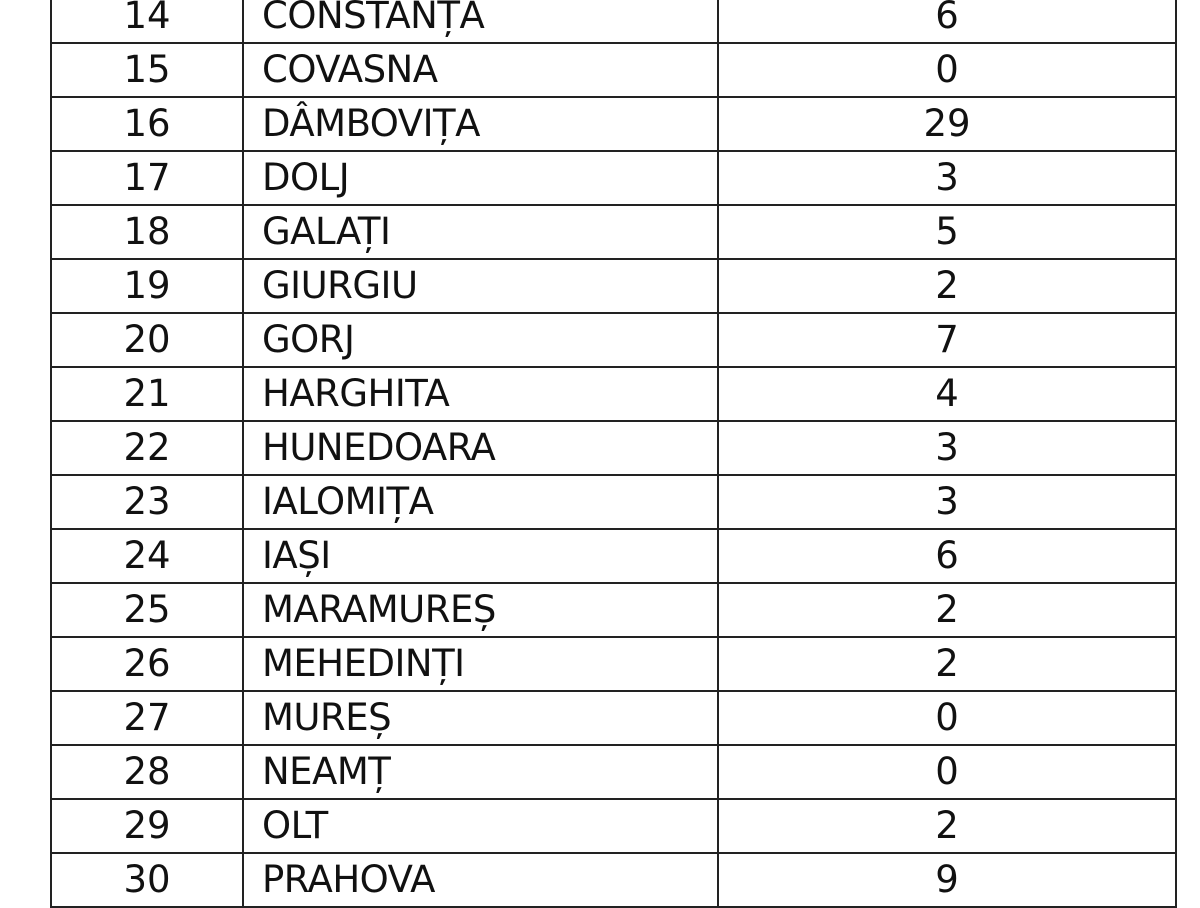  I want to click on row-number-cell: 18, so click(147, 232).